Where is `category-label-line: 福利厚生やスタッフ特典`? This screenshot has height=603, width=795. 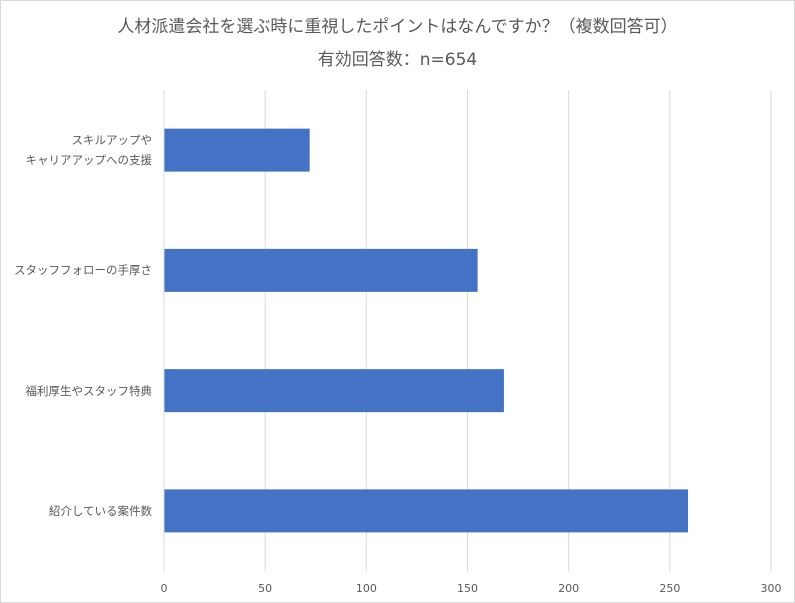 category-label-line: 福利厚生やスタッフ特典 is located at coordinates (89, 390).